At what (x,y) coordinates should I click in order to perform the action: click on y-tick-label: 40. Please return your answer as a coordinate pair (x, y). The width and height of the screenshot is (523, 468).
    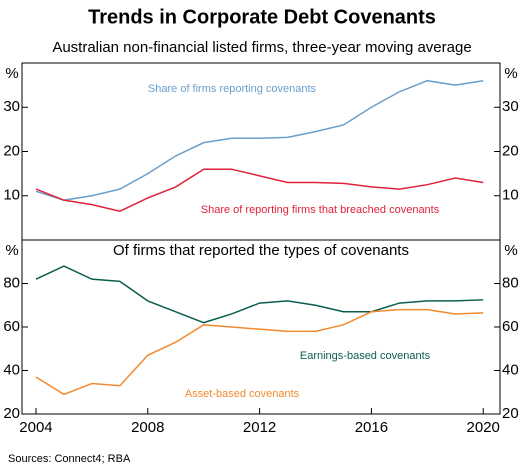
    Looking at the image, I should click on (11, 369).